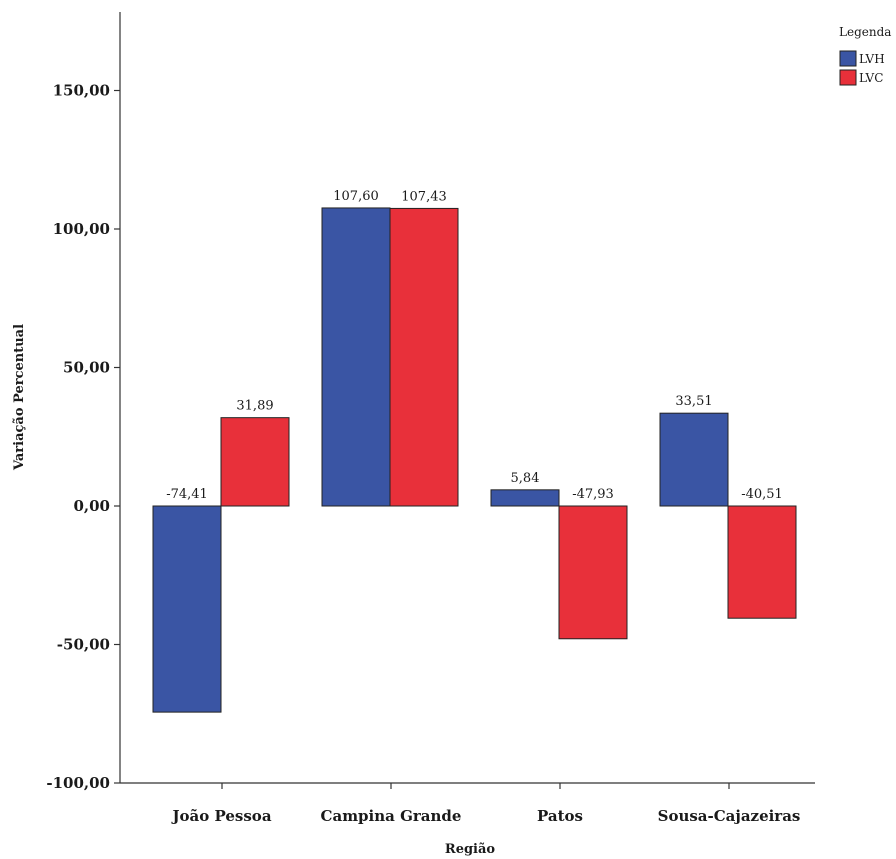 This screenshot has height=859, width=896. What do you see at coordinates (424, 196) in the screenshot?
I see `data-label: 107,43` at bounding box center [424, 196].